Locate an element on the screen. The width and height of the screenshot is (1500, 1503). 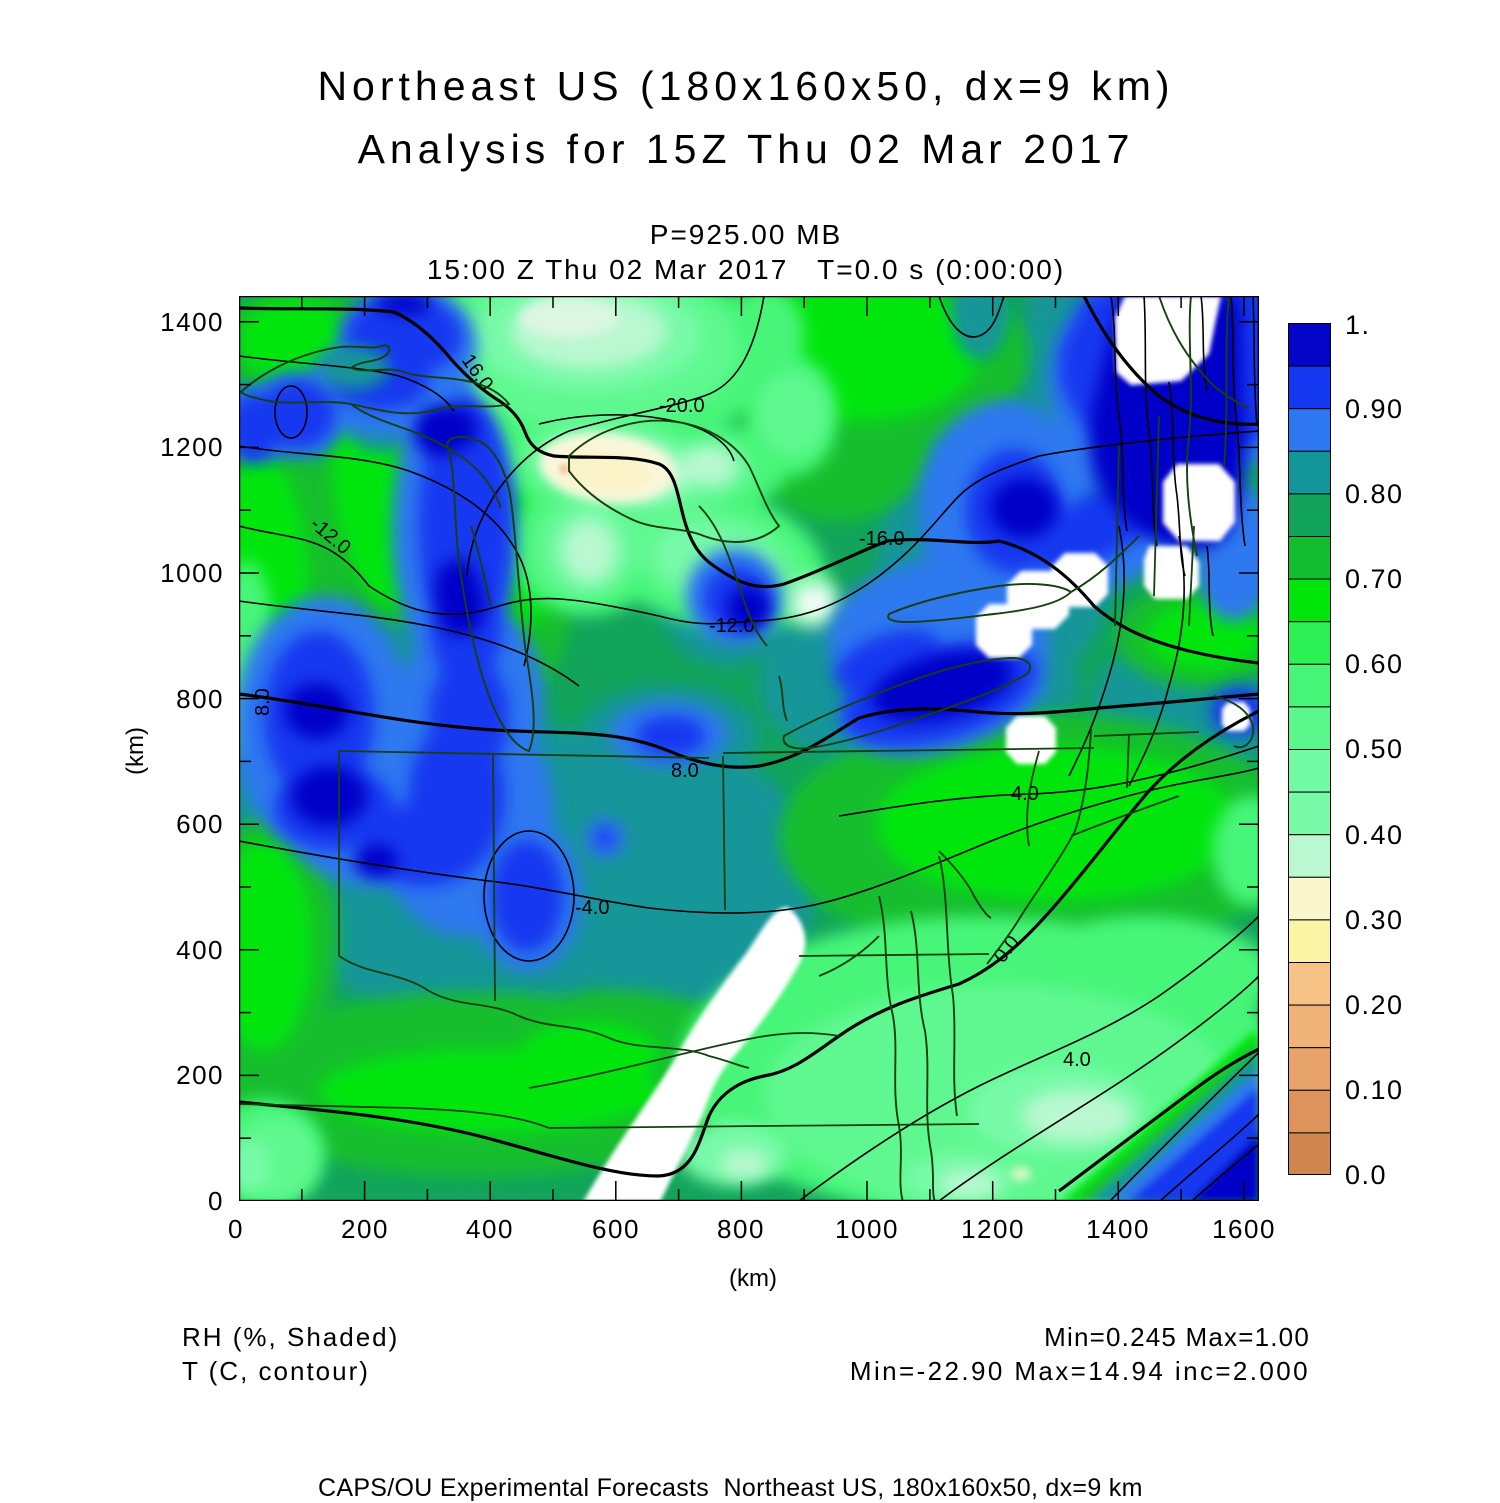
svg-text: -4.0 is located at coordinates (592, 908).